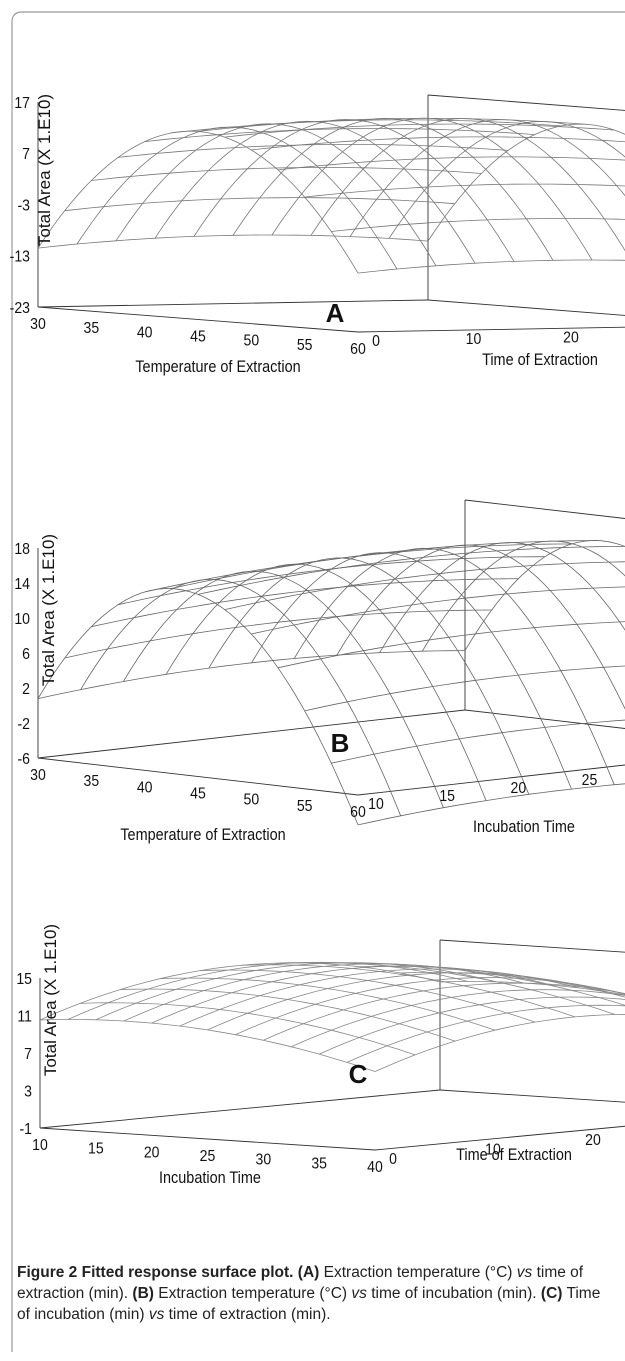 The height and width of the screenshot is (1361, 625). Describe the element at coordinates (524, 1272) in the screenshot. I see `caption-a-vs: vs` at that location.